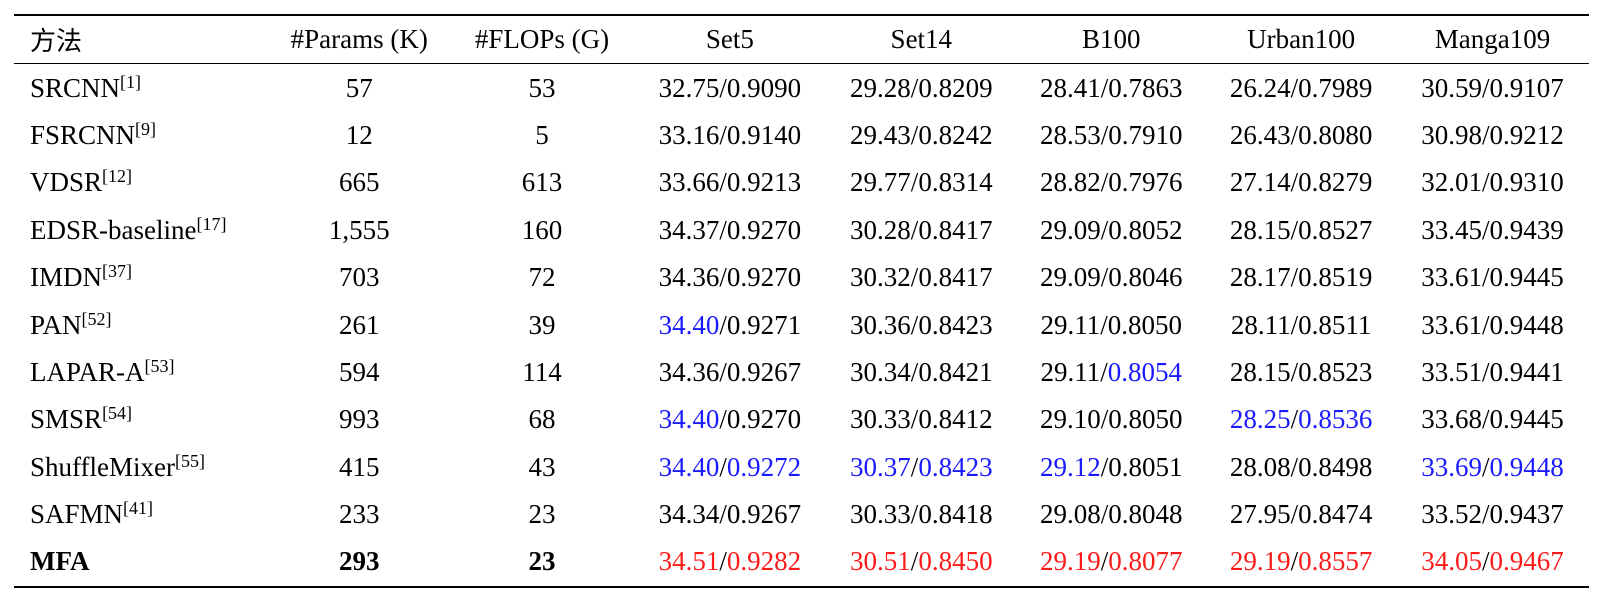  I want to click on column-header-method: 方法, so click(56, 42).